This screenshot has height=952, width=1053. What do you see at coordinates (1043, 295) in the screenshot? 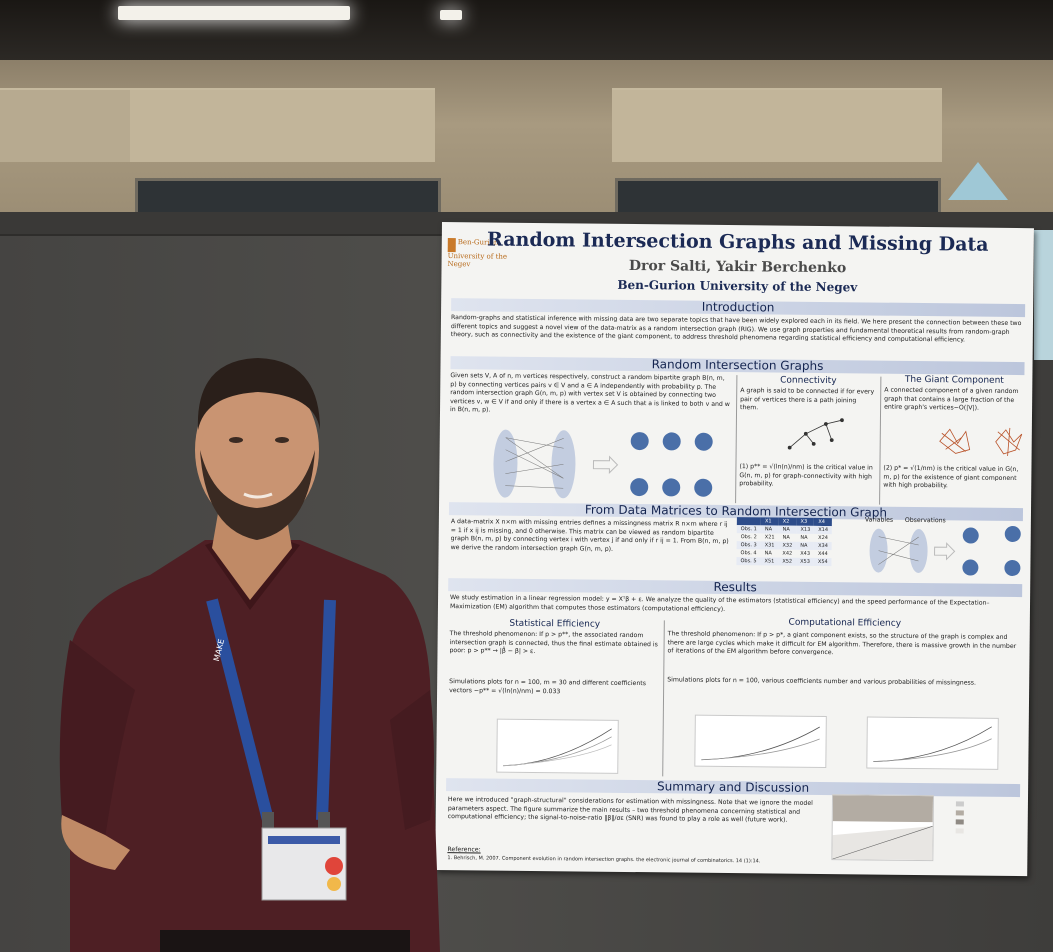
I see `neighbor-poster-edge` at bounding box center [1043, 295].